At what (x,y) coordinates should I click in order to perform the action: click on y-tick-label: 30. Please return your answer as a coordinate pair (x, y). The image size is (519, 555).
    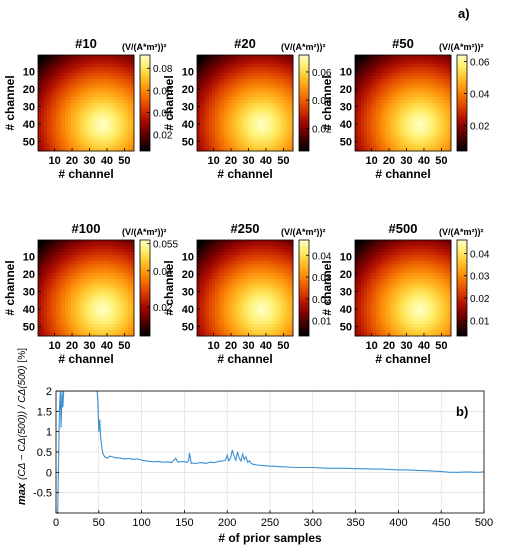
    Looking at the image, I should click on (188, 107).